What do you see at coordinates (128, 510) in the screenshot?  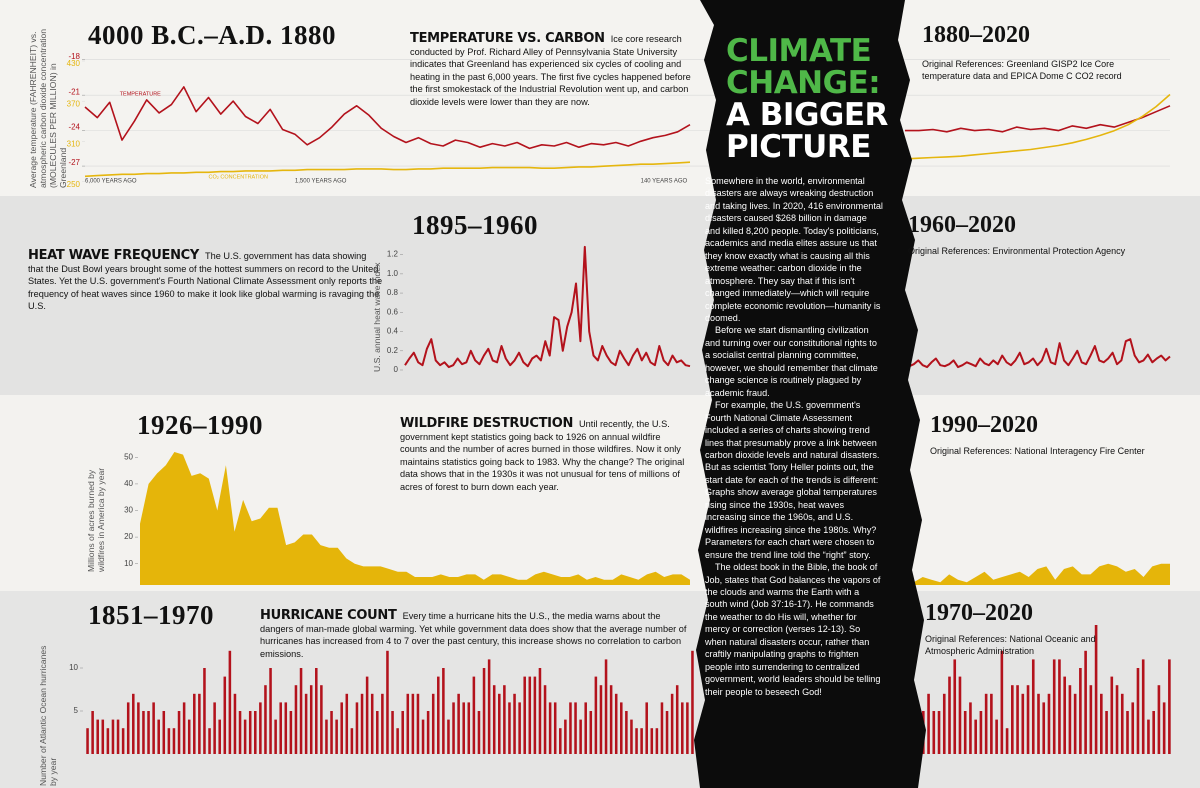 I see `y-tick-label: 30` at bounding box center [128, 510].